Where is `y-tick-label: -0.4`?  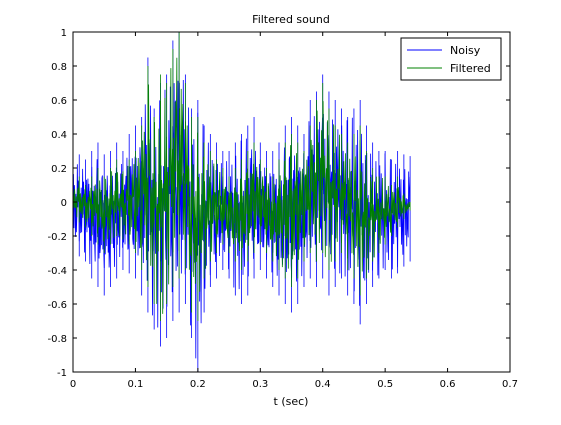 y-tick-label: -0.4 is located at coordinates (57, 271).